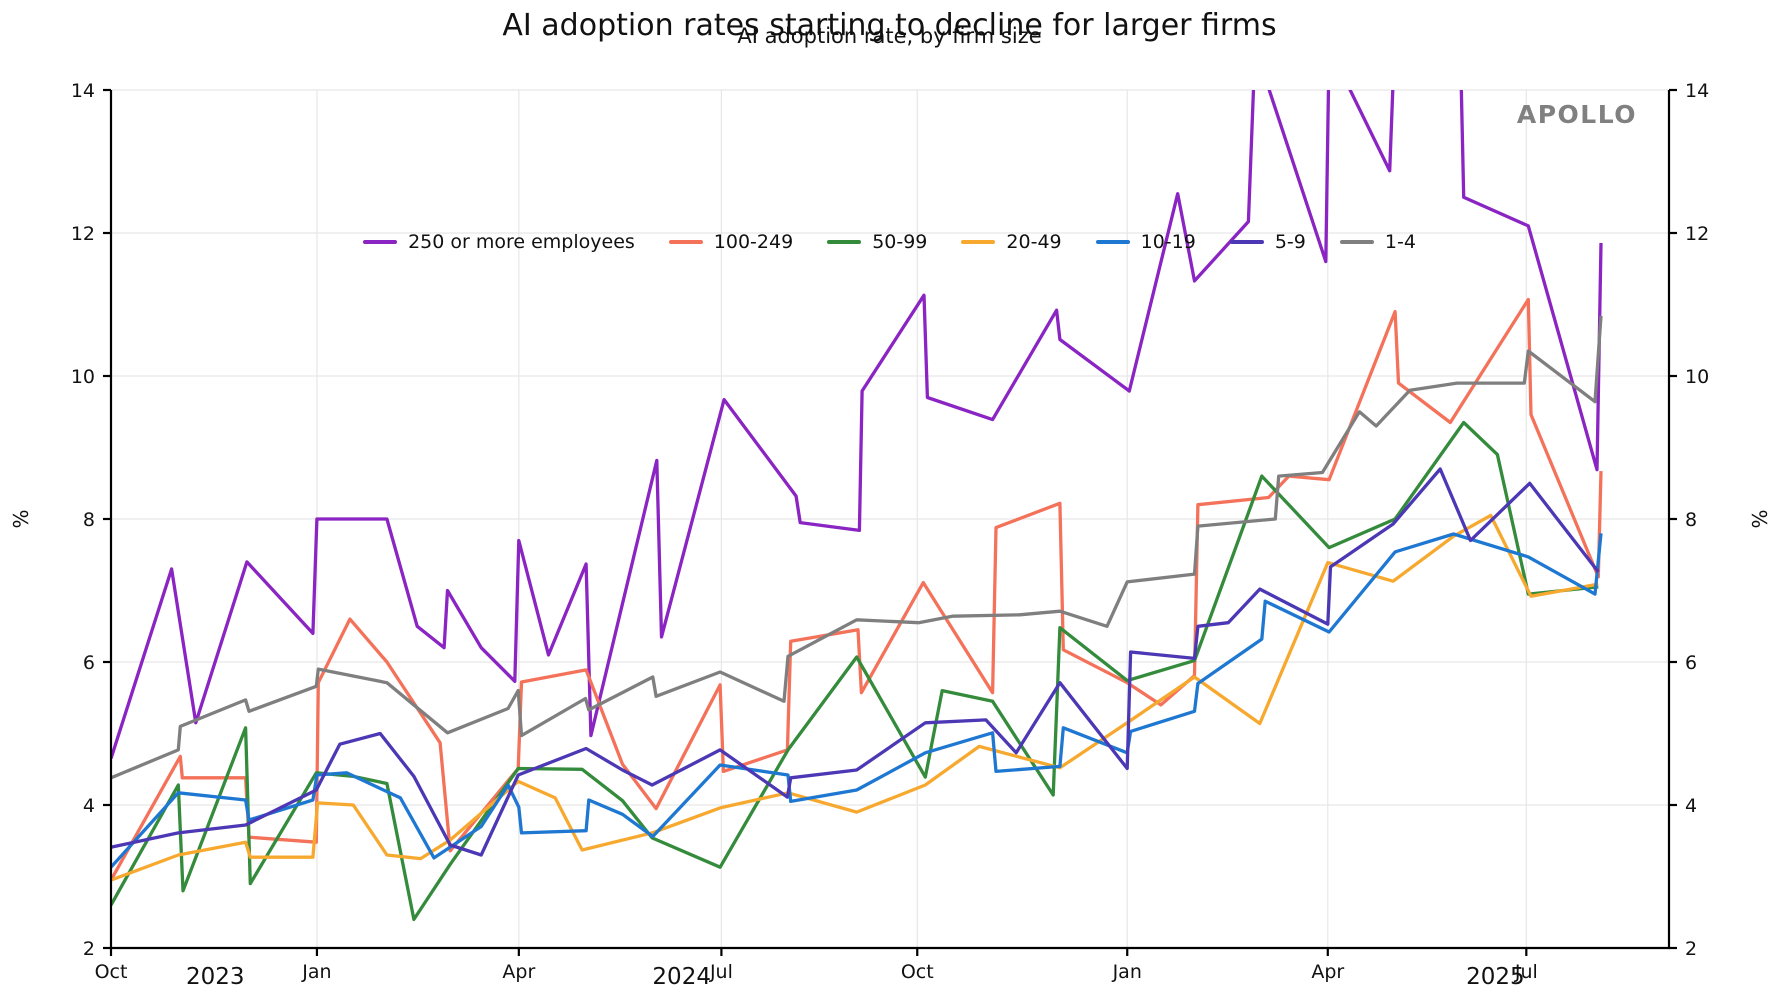  What do you see at coordinates (1495, 977) in the screenshot?
I see `x-year-label: 2025` at bounding box center [1495, 977].